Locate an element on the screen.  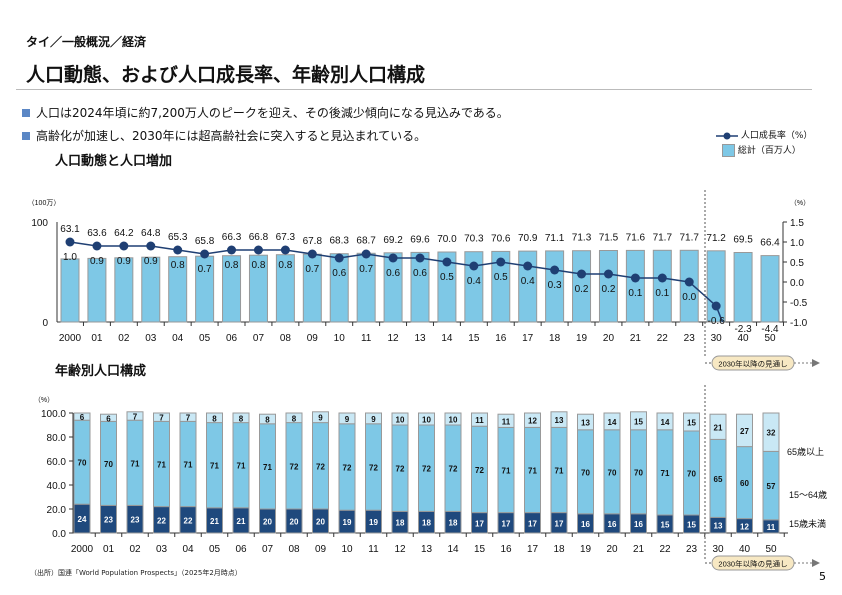
age-value-label: 19 is located at coordinates (347, 522).